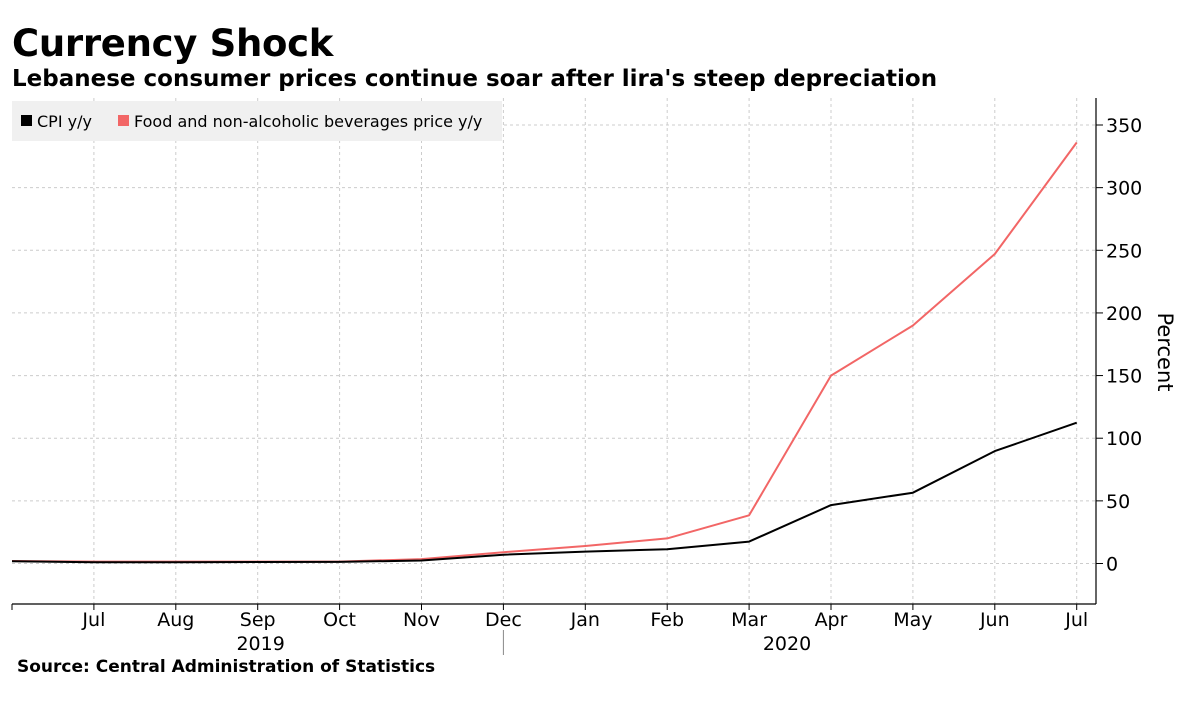  Describe the element at coordinates (26, 120) in the screenshot. I see `legend-swatch-cpi` at that location.